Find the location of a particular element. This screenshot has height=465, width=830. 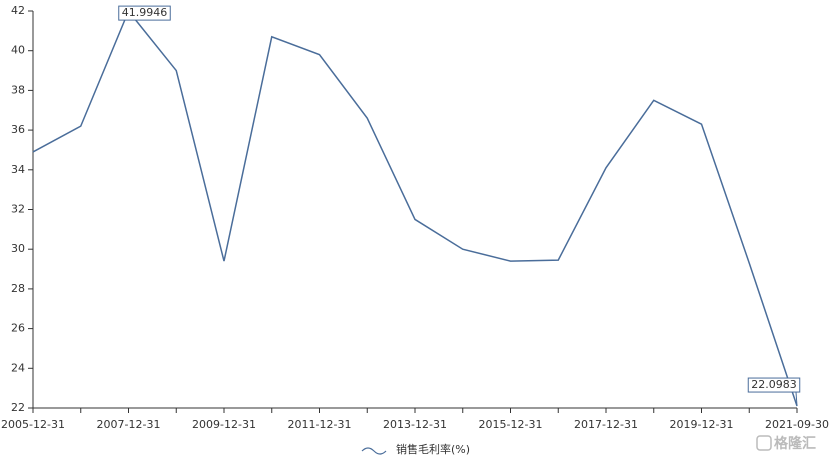

point-annotation: 41.9946 is located at coordinates (144, 13).